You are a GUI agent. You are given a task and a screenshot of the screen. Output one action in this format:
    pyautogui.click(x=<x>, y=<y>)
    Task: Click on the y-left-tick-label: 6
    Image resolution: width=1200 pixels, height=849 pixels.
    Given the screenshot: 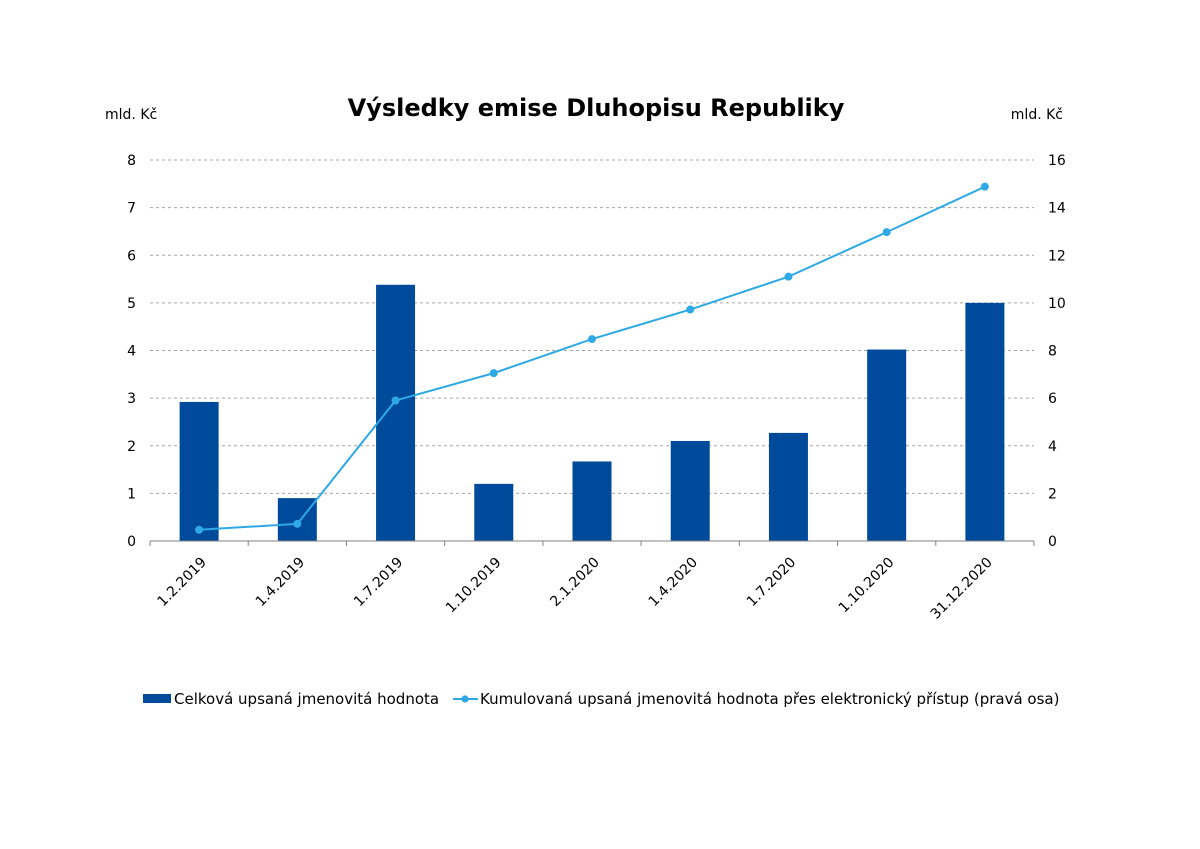 What is the action you would take?
    pyautogui.click(x=131, y=256)
    